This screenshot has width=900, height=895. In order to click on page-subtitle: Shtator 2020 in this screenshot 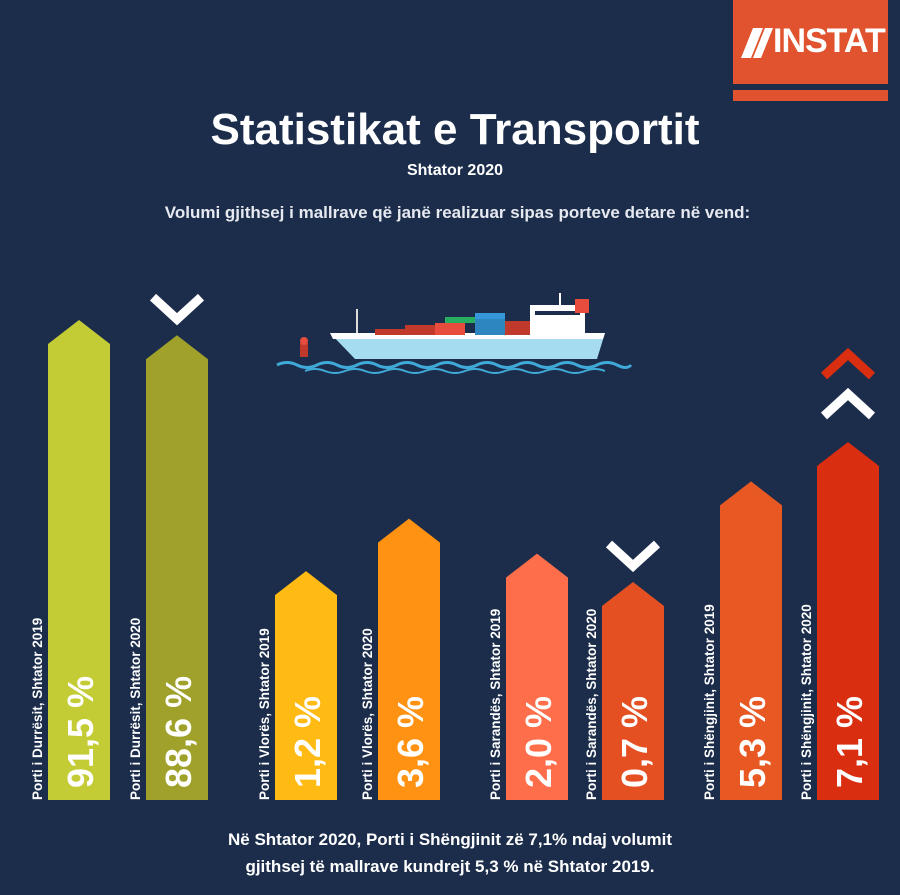, I will do `click(455, 170)`.